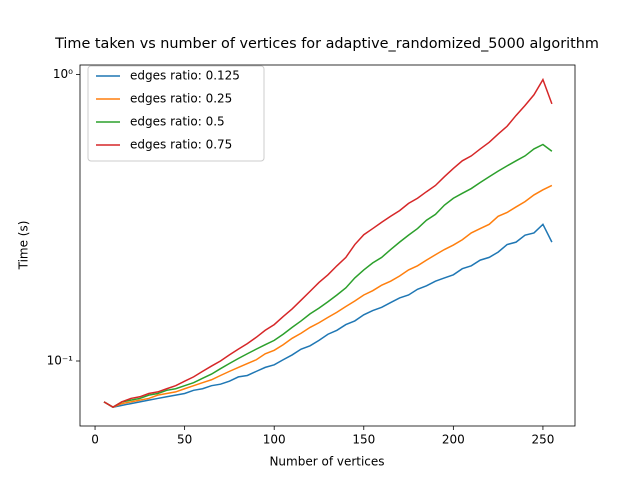 The width and height of the screenshot is (640, 480). I want to click on legend-label: edges ratio: 0.75, so click(181, 145).